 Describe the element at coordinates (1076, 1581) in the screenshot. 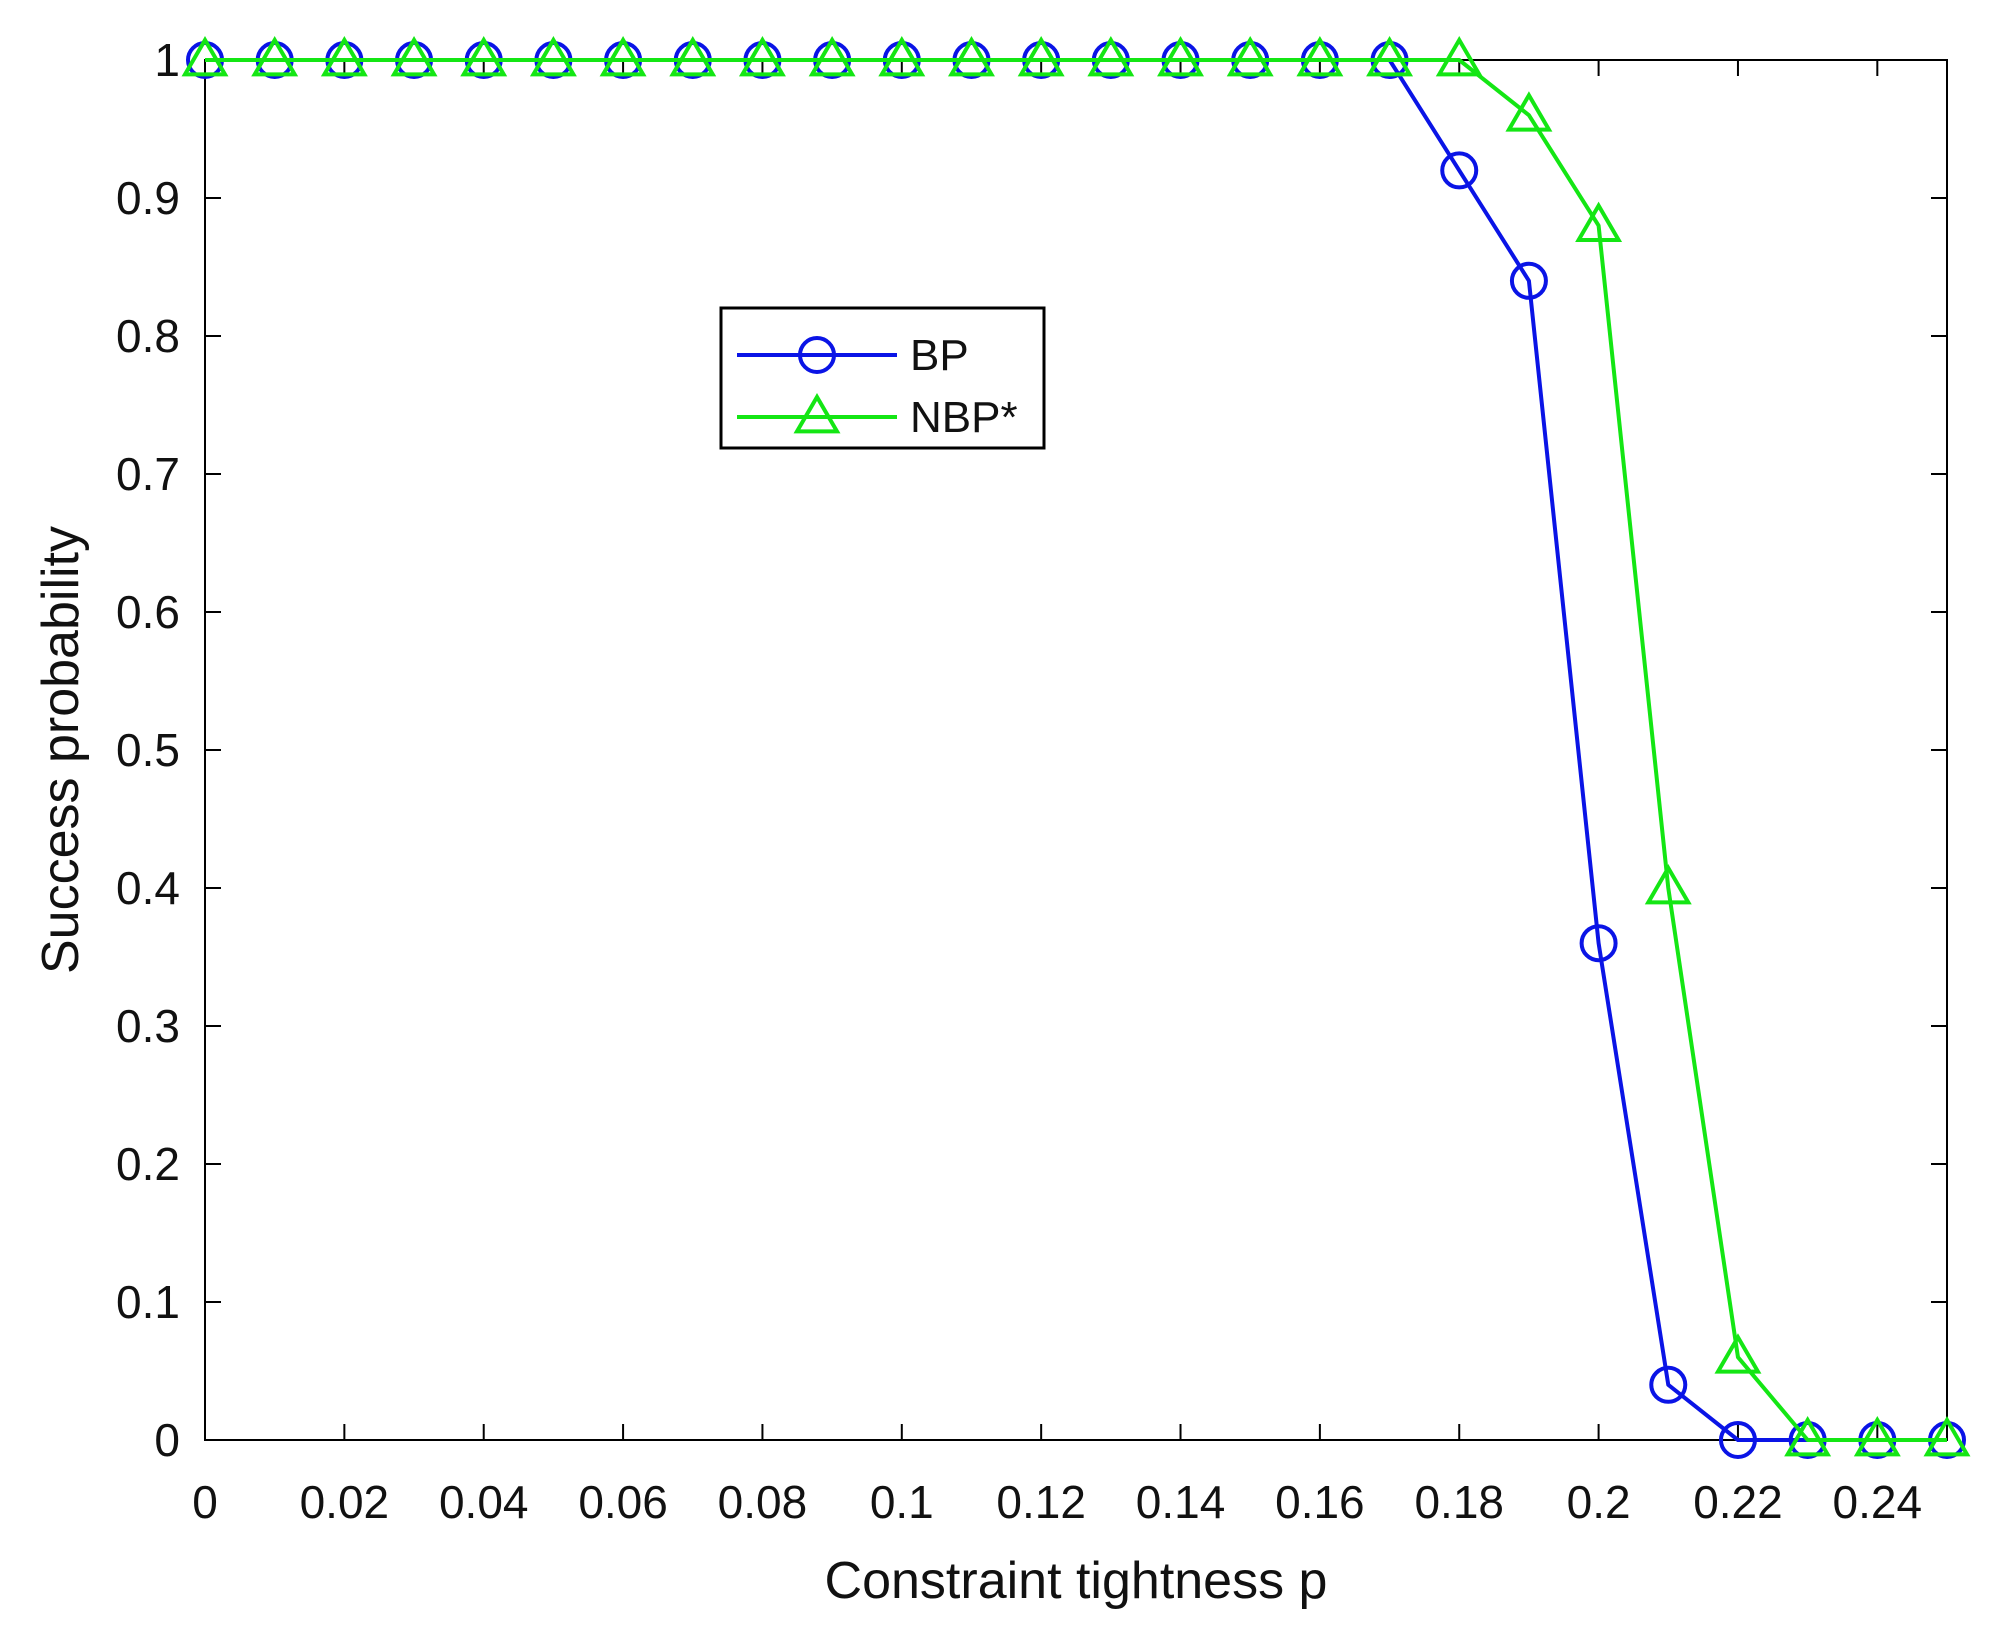

I see `x-axis-title: Constraint tightness p` at that location.